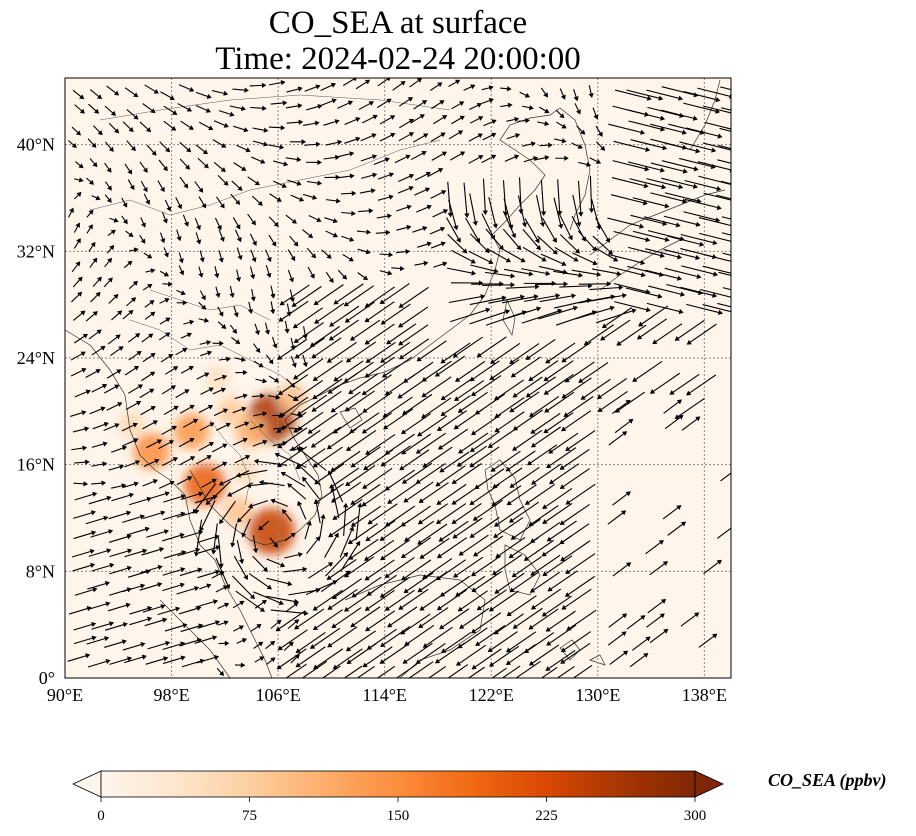  What do you see at coordinates (546, 816) in the screenshot?
I see `colorbar-tick-label: 225` at bounding box center [546, 816].